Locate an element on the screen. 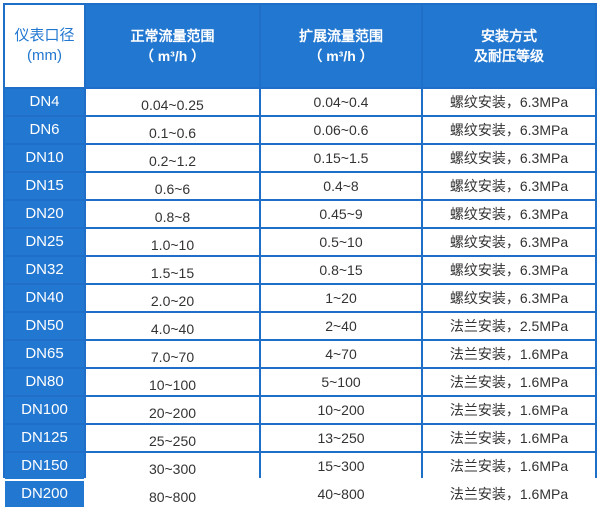 This screenshot has height=507, width=600. header-text: 安装方式 is located at coordinates (509, 36).